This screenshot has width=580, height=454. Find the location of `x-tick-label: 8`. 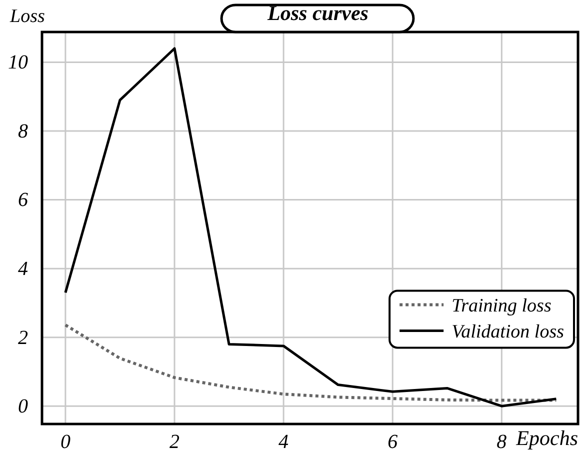

x-tick-label: 8 is located at coordinates (501, 442).